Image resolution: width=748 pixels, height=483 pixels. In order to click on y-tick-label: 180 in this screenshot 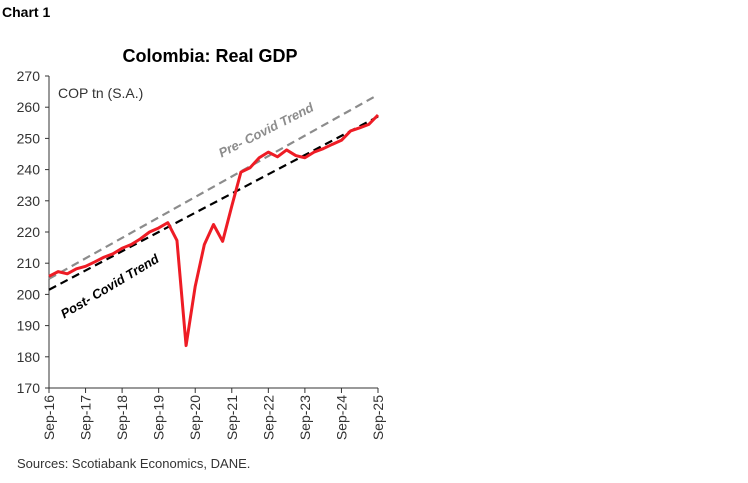, I will do `click(29, 357)`.